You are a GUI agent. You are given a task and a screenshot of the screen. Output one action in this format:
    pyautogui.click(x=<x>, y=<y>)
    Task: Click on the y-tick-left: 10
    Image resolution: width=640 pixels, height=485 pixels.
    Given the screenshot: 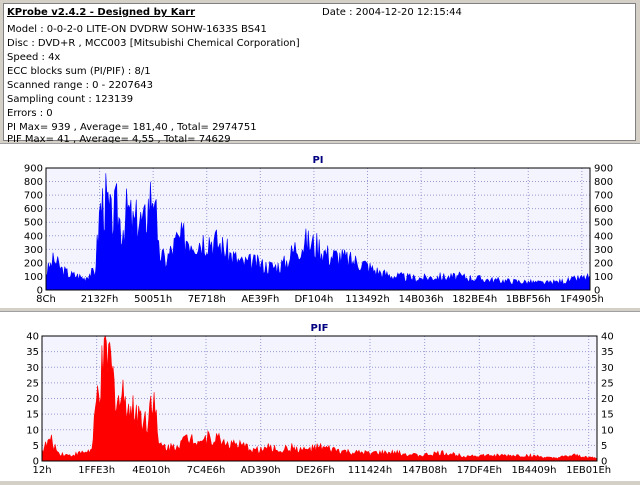 What is the action you would take?
    pyautogui.click(x=32, y=430)
    